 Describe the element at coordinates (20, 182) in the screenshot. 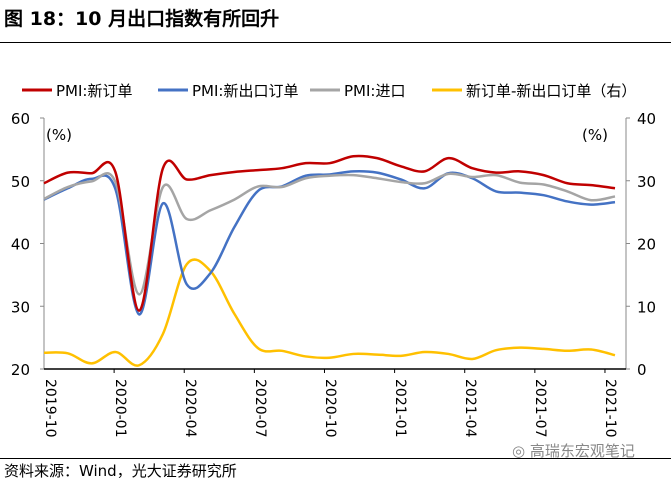

I see `left-tick-label: 50` at that location.